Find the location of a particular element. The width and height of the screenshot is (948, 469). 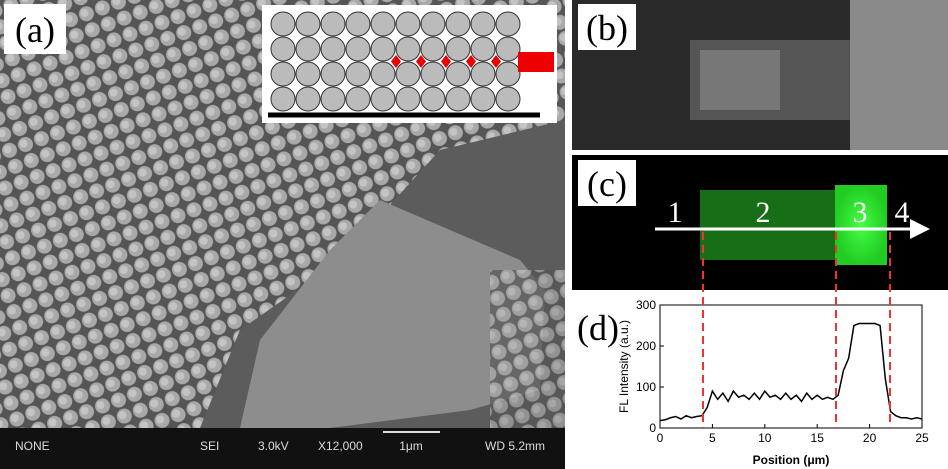

sem-info-bar is located at coordinates (282, 448).